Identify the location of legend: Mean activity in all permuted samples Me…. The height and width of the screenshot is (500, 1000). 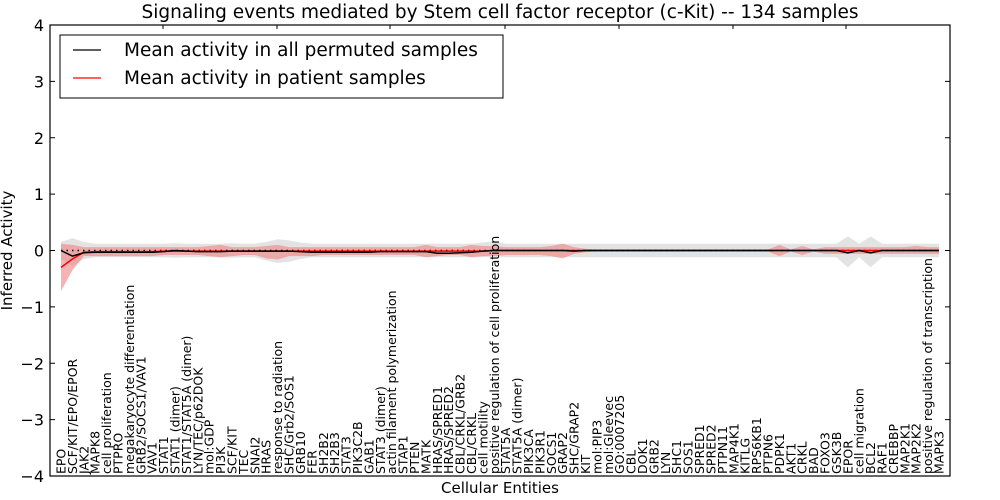
(281, 66).